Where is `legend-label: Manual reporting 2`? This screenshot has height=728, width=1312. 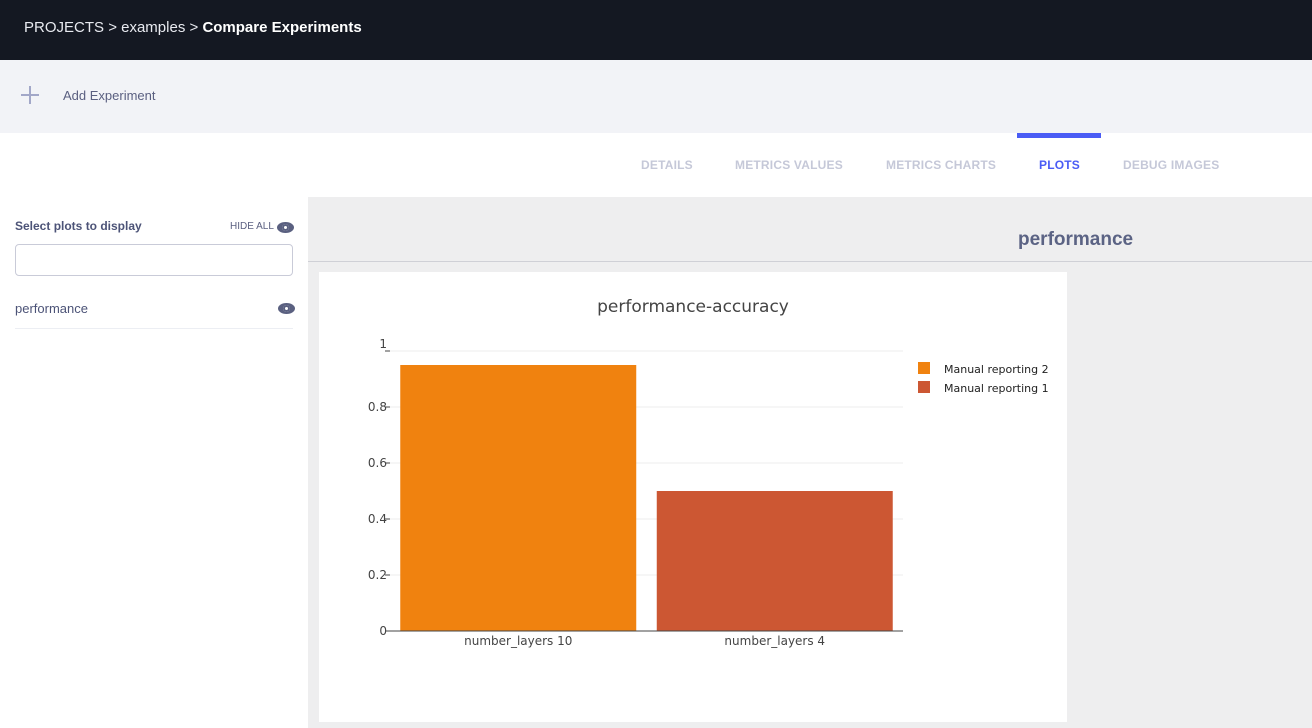 legend-label: Manual reporting 2 is located at coordinates (996, 369).